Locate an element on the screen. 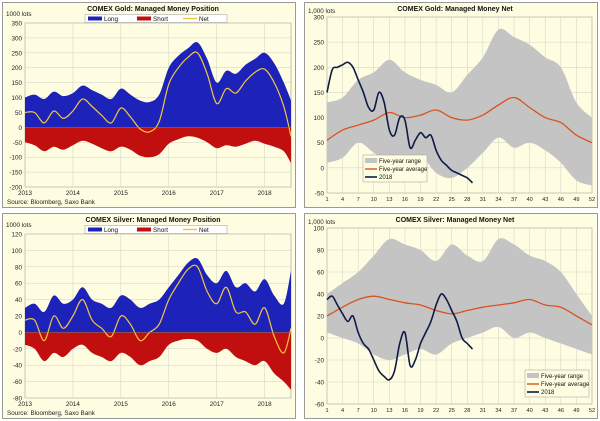  x-tick-label: 4 is located at coordinates (342, 200).